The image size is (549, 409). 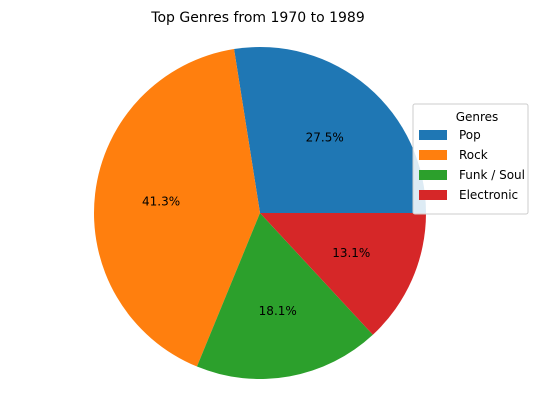 What do you see at coordinates (433, 155) in the screenshot?
I see `legend-swatch-rock` at bounding box center [433, 155].